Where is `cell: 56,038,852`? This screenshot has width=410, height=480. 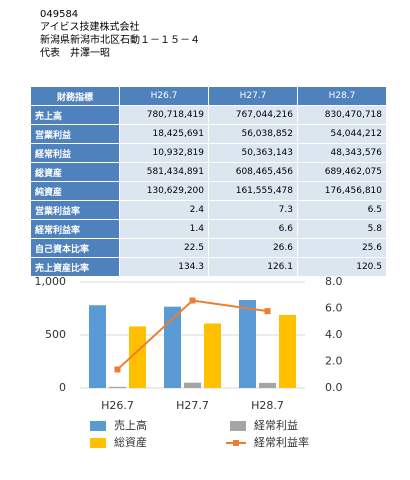
cell: 56,038,852 is located at coordinates (253, 134).